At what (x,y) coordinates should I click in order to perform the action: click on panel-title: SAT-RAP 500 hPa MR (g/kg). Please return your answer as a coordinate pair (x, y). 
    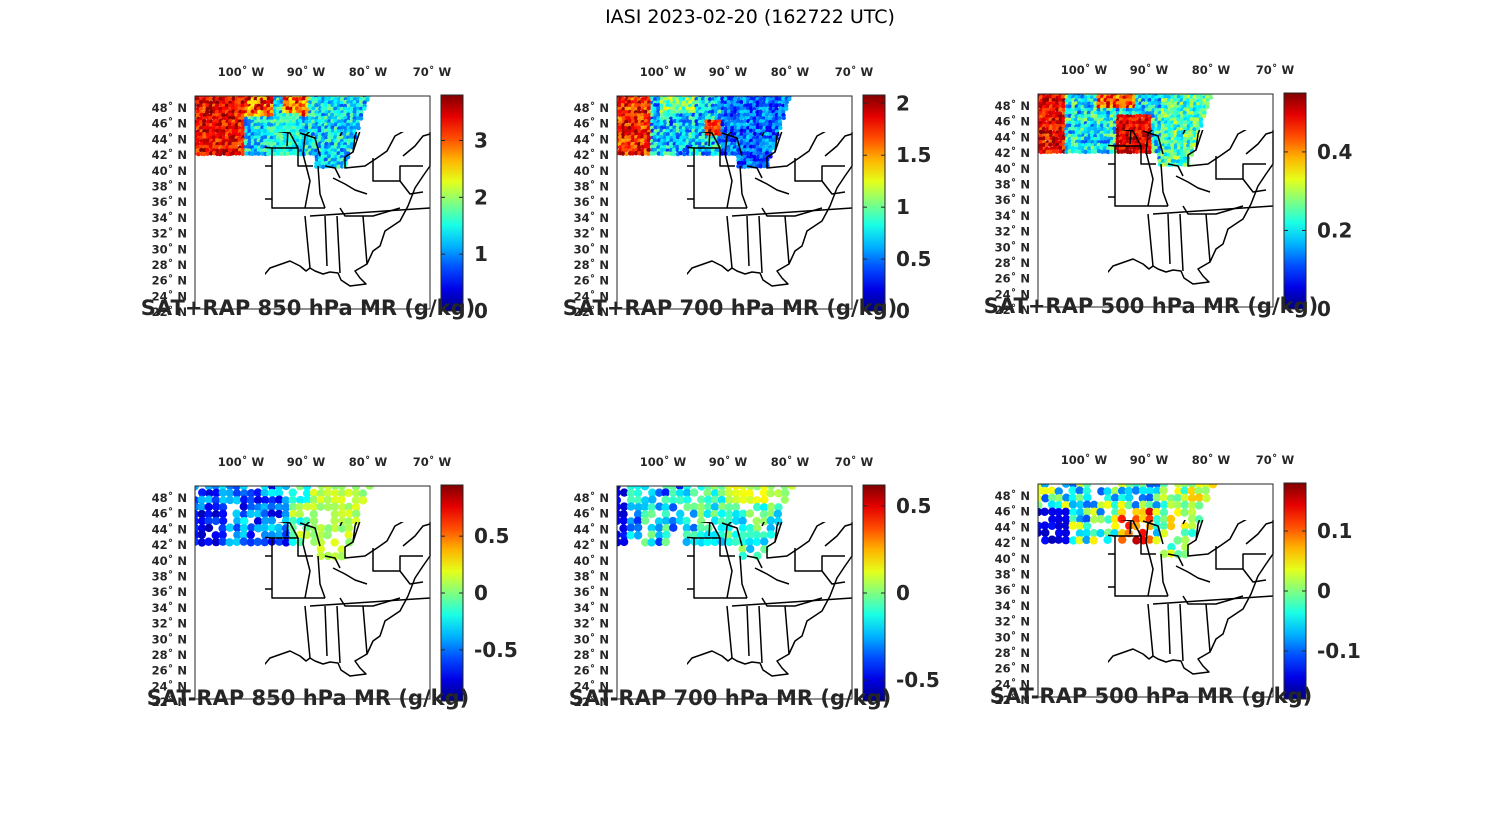
    Looking at the image, I should click on (1151, 696).